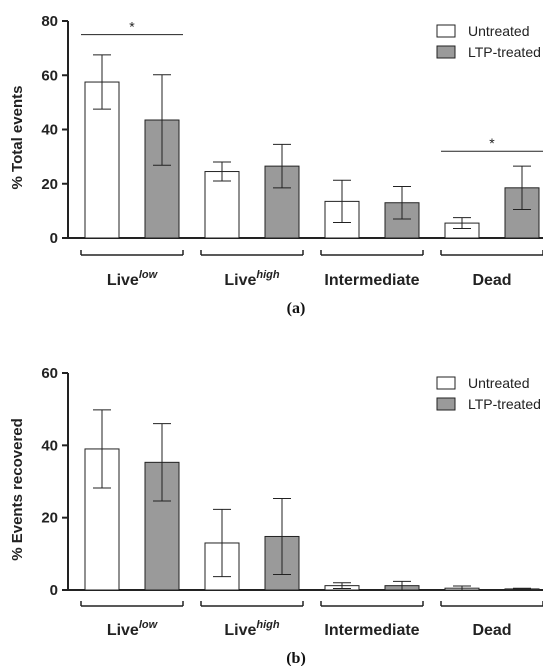  I want to click on panel-label: (a), so click(296, 308).